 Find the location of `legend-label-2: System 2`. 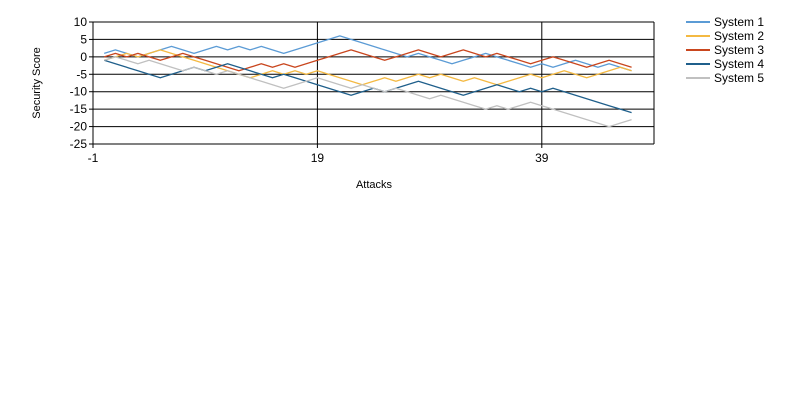

legend-label-2: System 2 is located at coordinates (739, 36).